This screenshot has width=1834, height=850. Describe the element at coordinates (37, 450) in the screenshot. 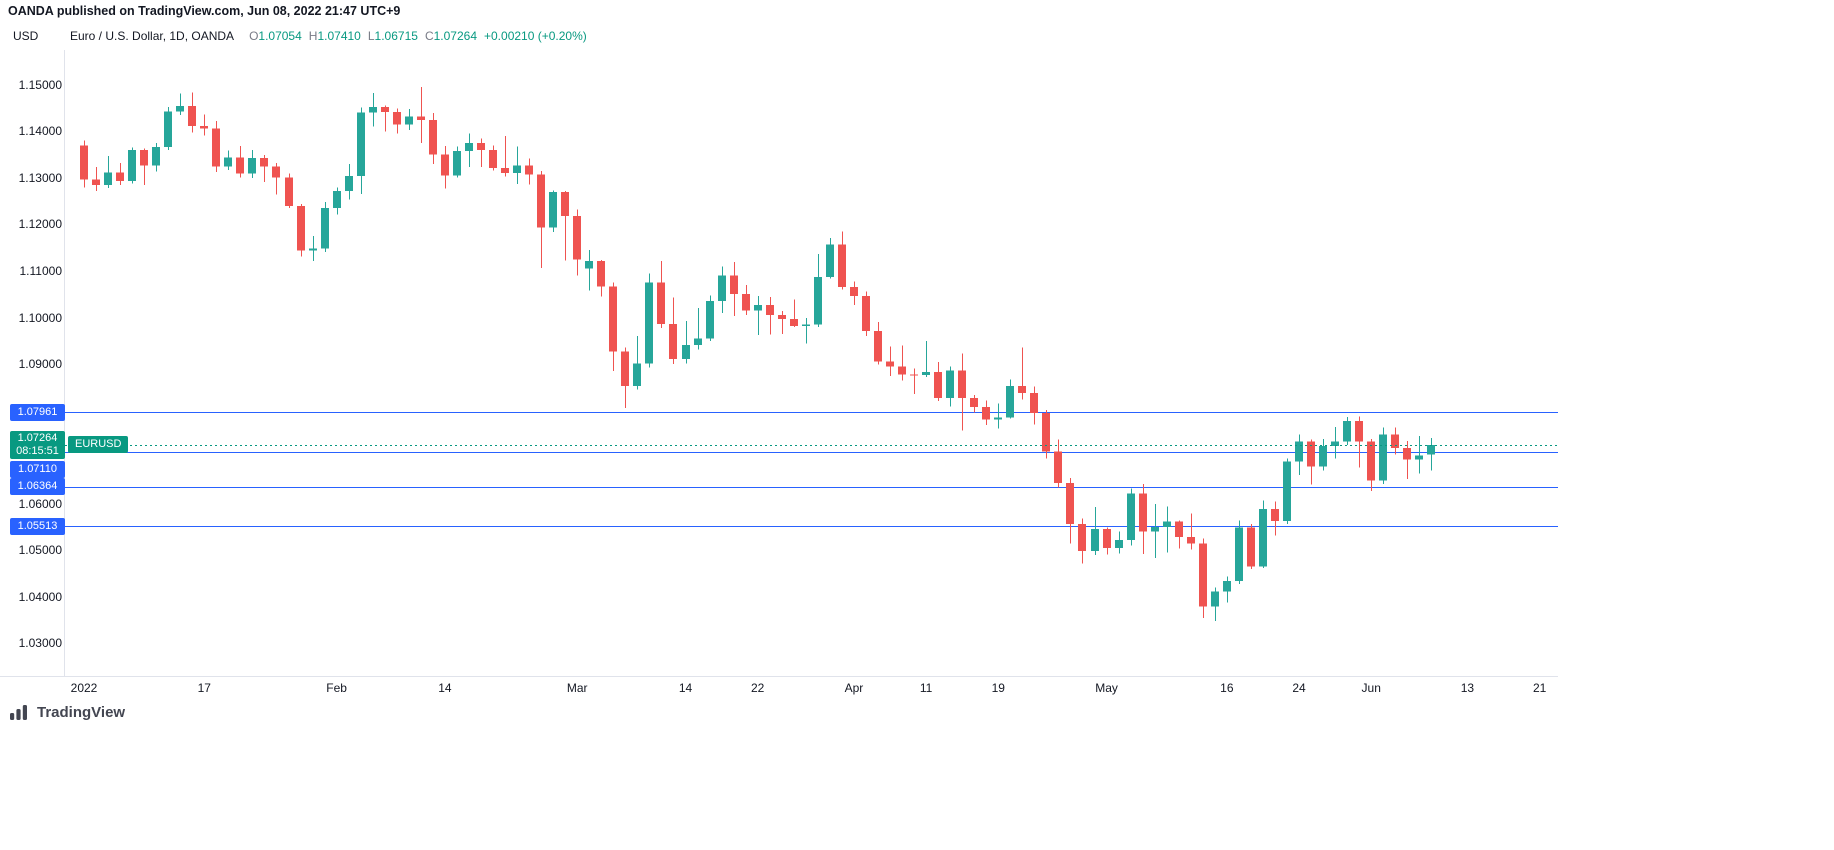

I see `bar-countdown: 08:15:51` at that location.